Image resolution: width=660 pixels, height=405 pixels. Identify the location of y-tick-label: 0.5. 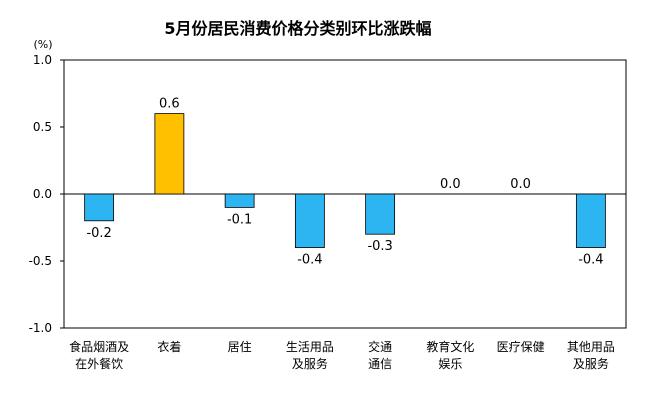
(42, 127).